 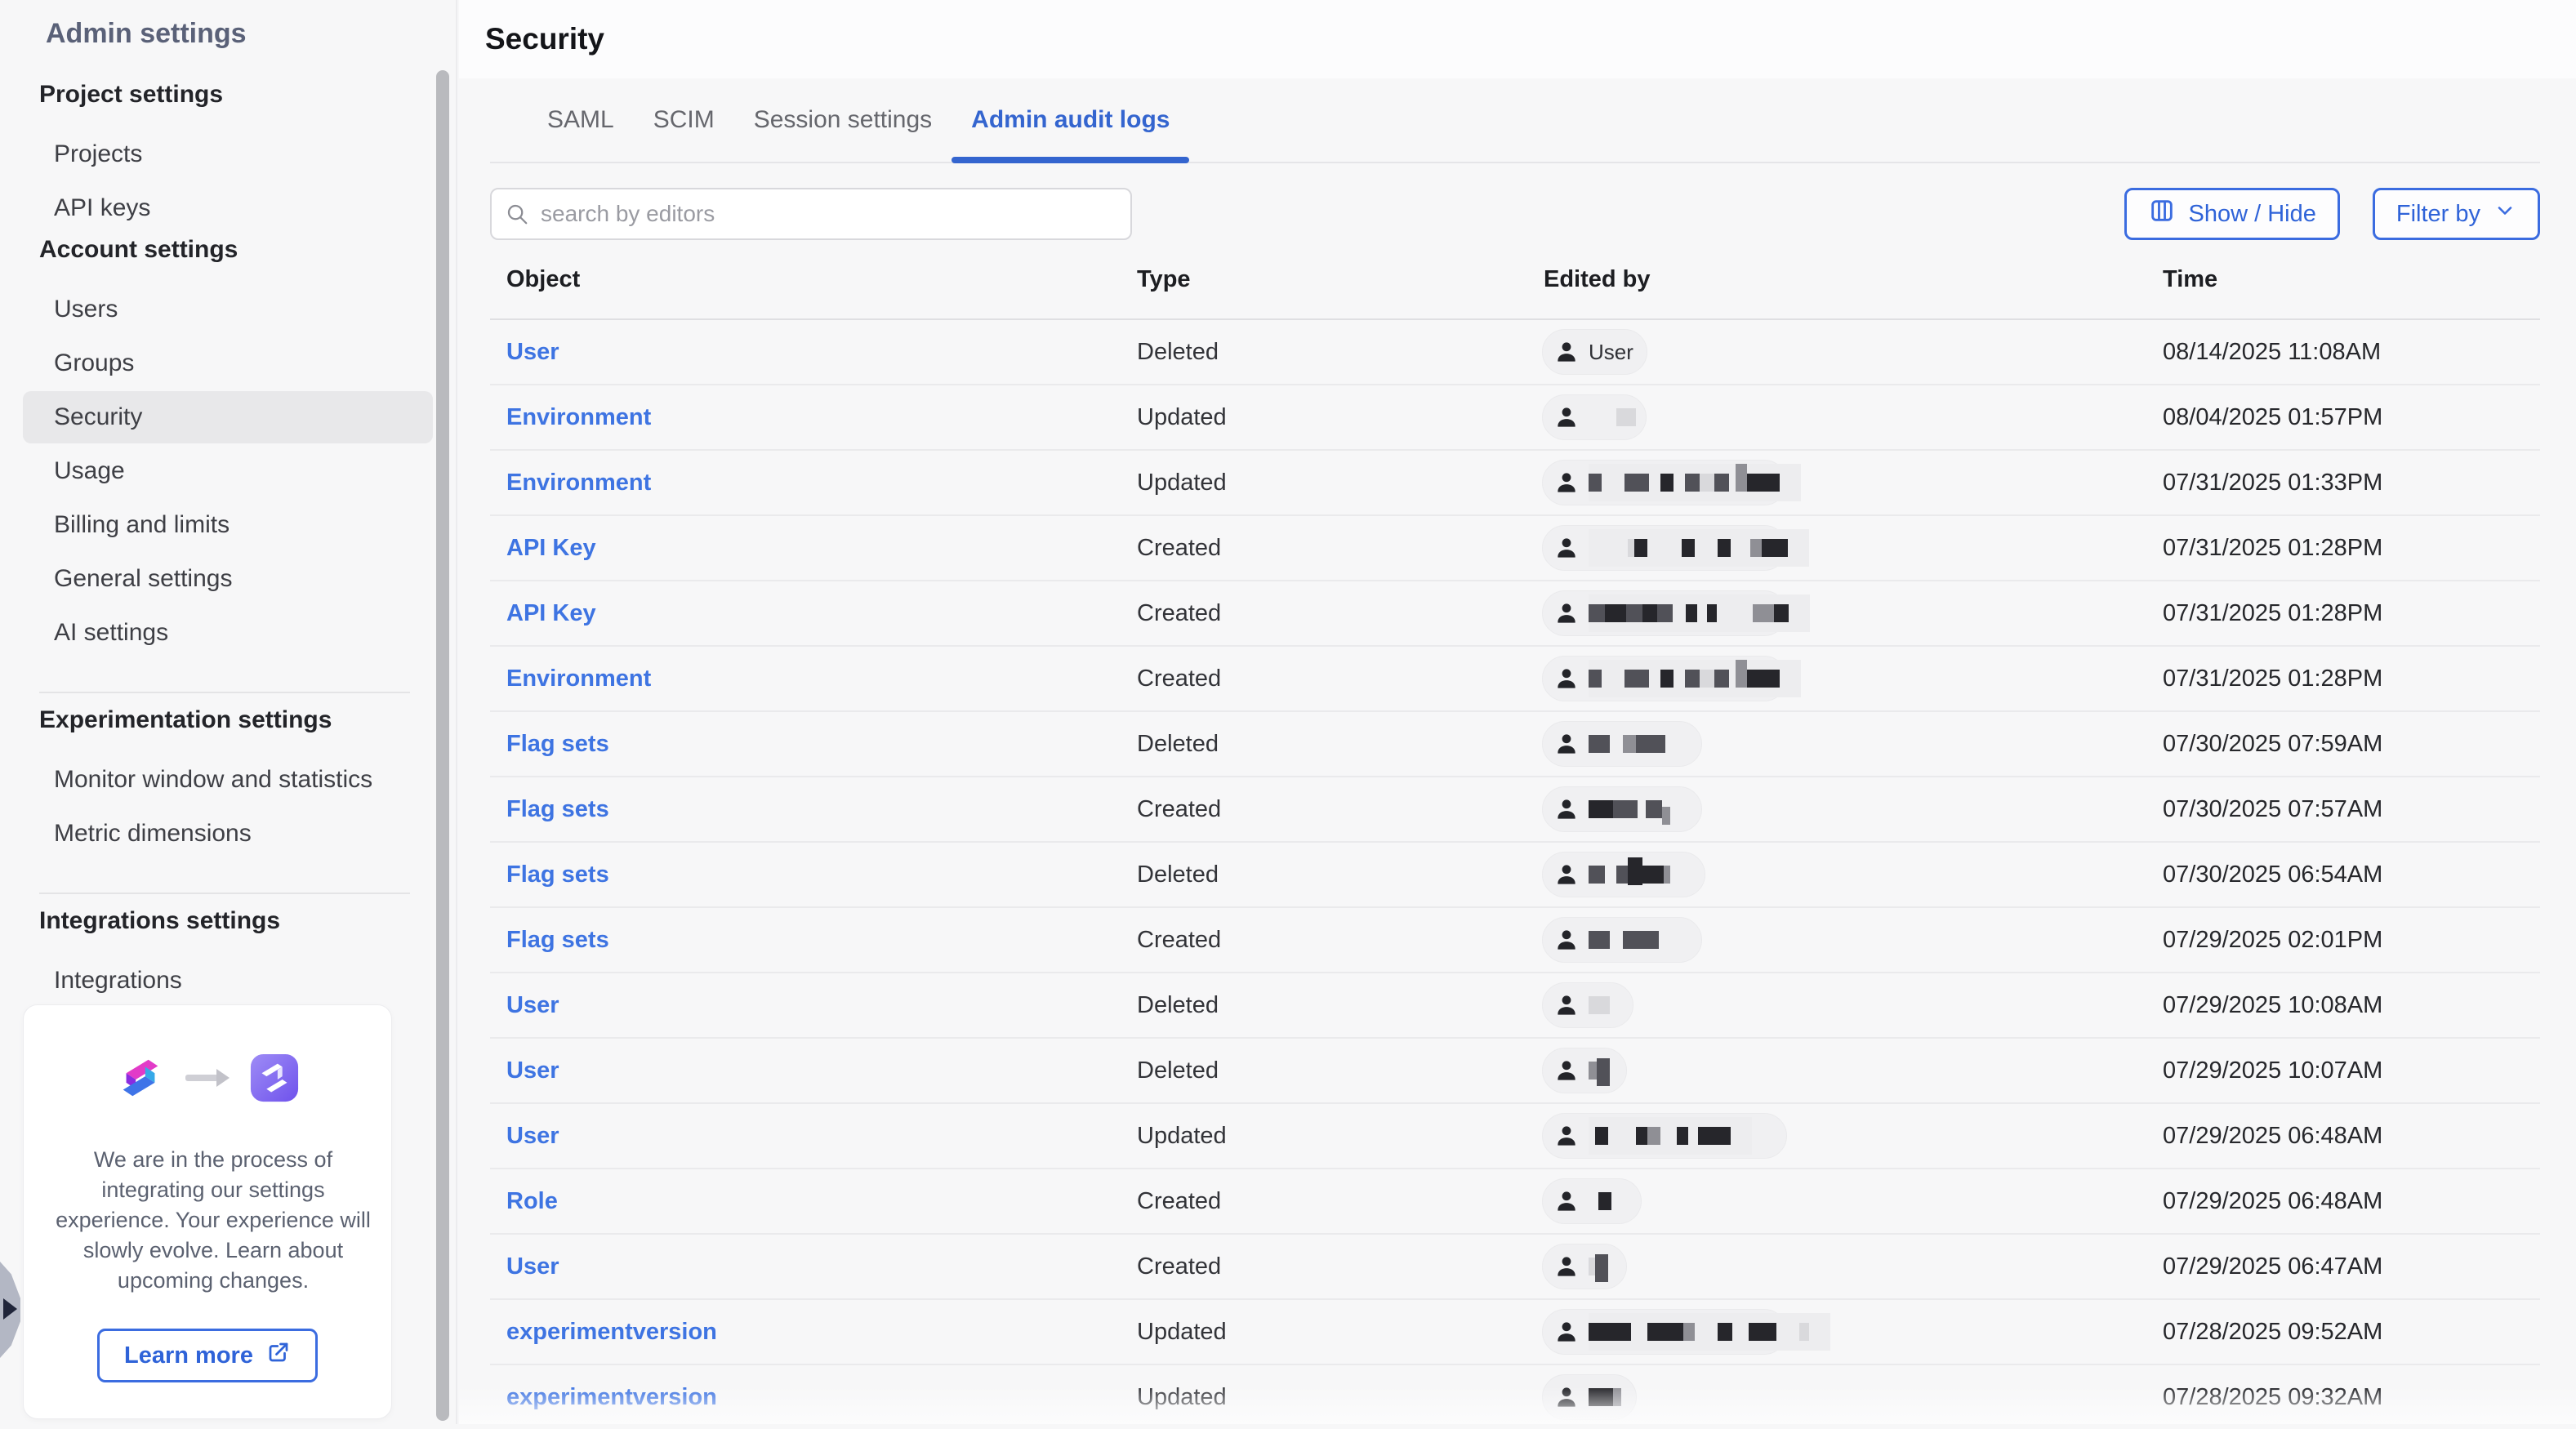 What do you see at coordinates (2232, 214) in the screenshot?
I see `show-hide-button: Show / Hide` at bounding box center [2232, 214].